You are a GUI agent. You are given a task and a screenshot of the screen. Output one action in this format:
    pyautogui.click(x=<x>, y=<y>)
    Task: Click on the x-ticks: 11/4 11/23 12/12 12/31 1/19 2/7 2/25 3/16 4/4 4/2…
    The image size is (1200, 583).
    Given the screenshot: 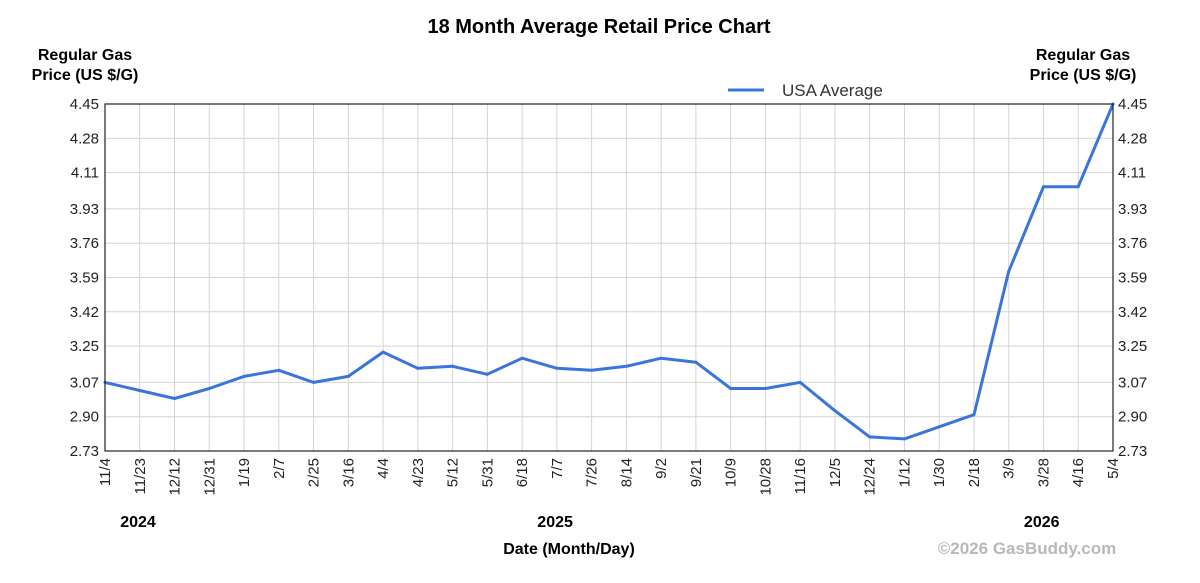 What is the action you would take?
    pyautogui.click(x=609, y=477)
    